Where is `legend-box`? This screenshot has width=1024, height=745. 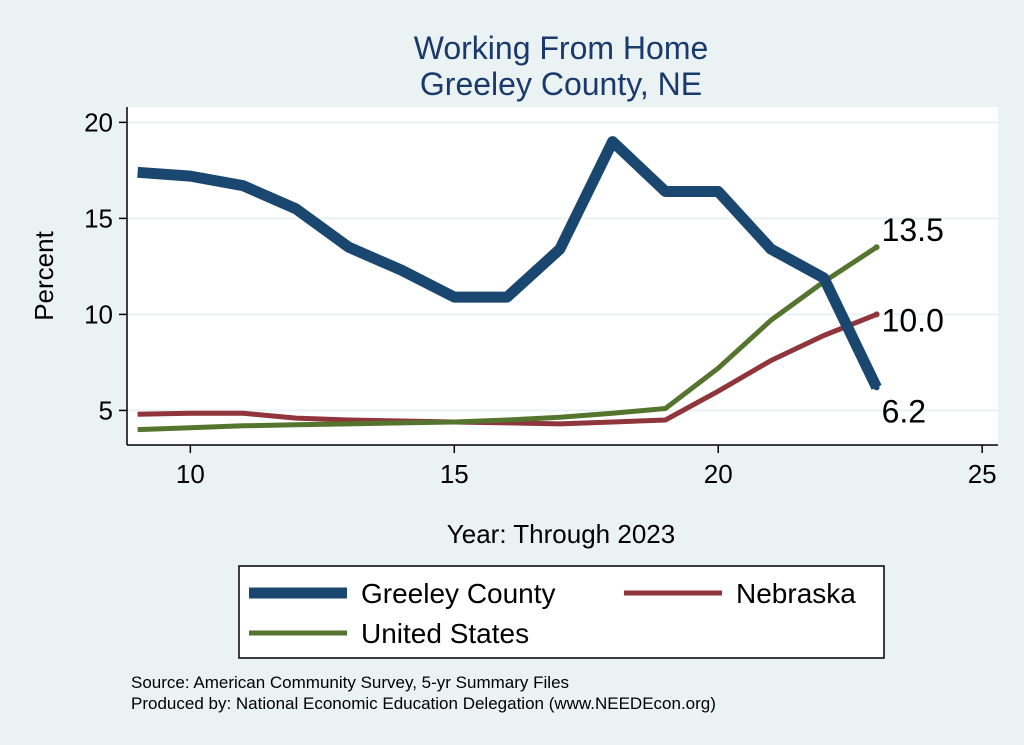
legend-box is located at coordinates (561, 612).